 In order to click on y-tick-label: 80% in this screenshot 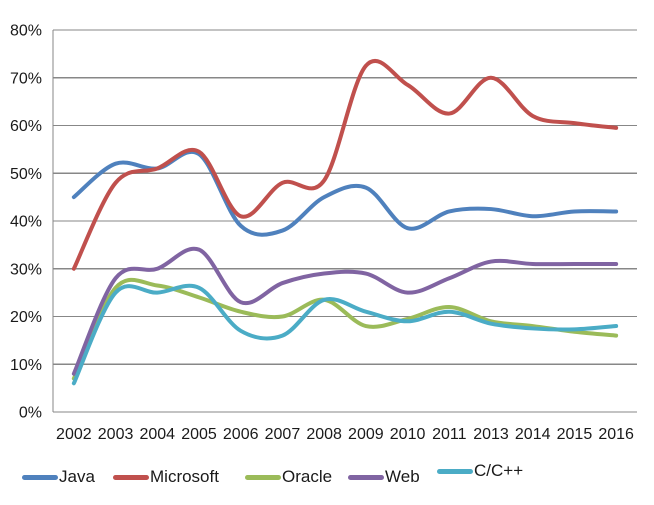, I will do `click(26, 31)`.